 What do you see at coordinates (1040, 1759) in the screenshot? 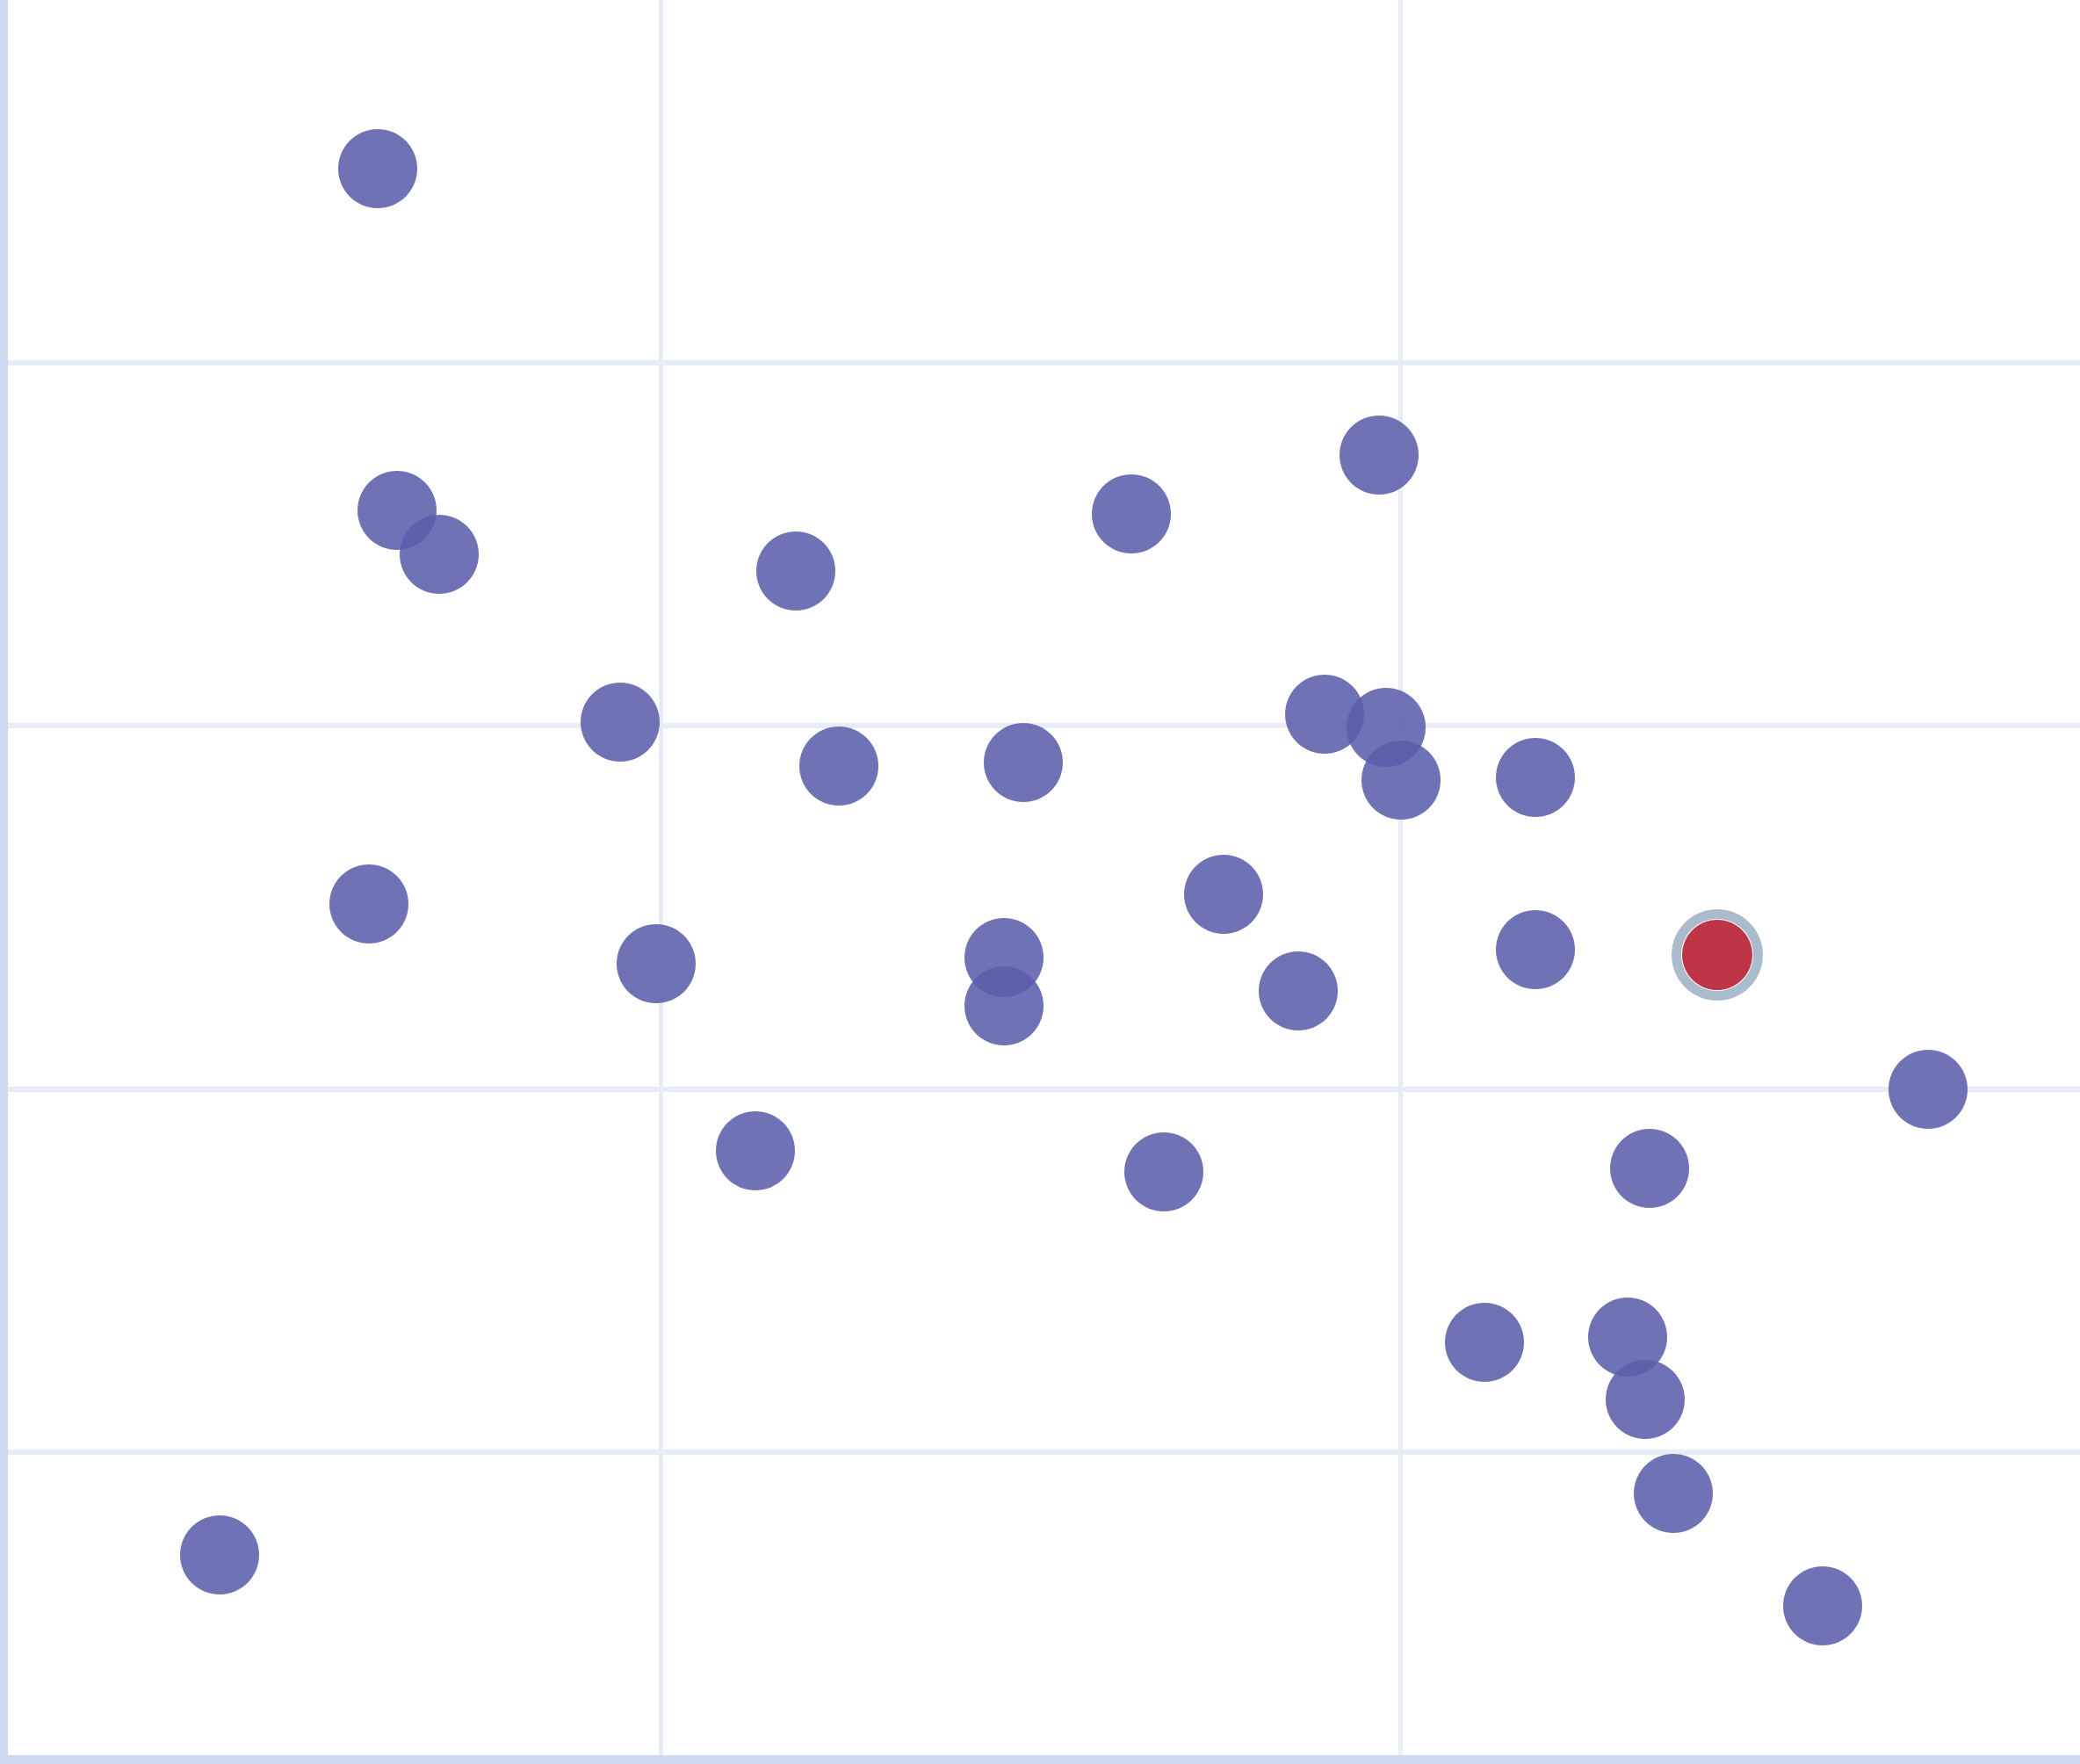
I see `x-axis-line` at bounding box center [1040, 1759].